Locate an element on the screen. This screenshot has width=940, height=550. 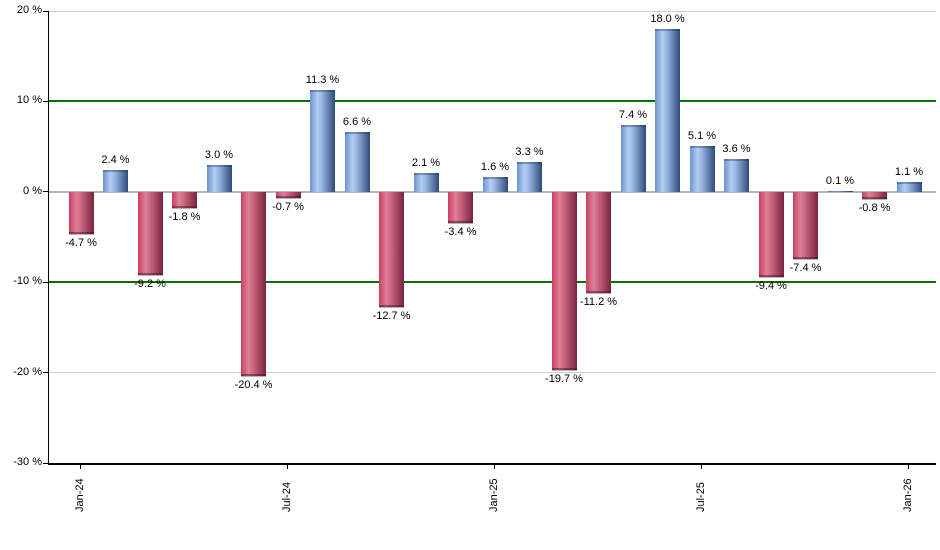
threshold-line-10pct is located at coordinates (492, 101).